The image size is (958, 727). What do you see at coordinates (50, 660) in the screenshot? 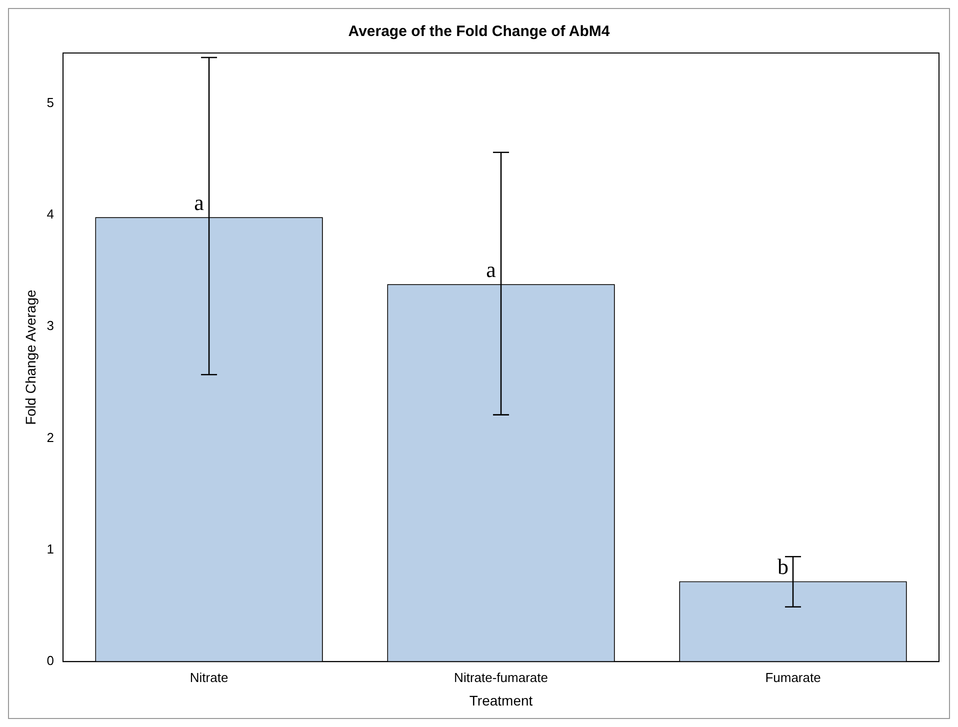
I see `y-tick-label: 0` at bounding box center [50, 660].